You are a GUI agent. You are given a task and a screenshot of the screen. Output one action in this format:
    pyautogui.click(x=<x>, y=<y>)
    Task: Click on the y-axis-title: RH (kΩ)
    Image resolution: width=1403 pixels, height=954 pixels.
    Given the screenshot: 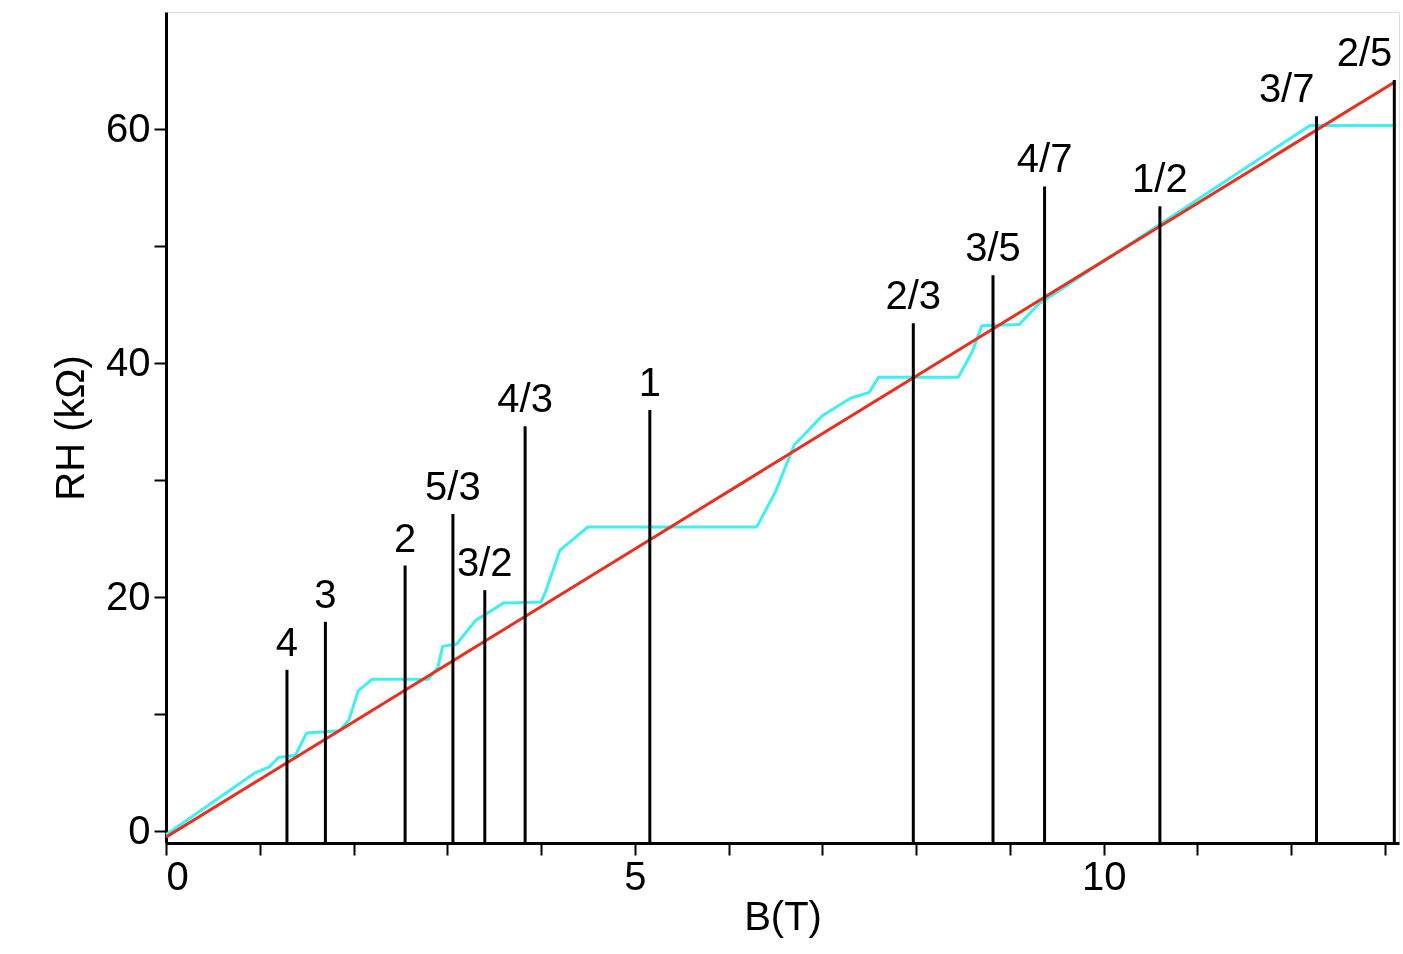 What is the action you would take?
    pyautogui.click(x=70, y=428)
    